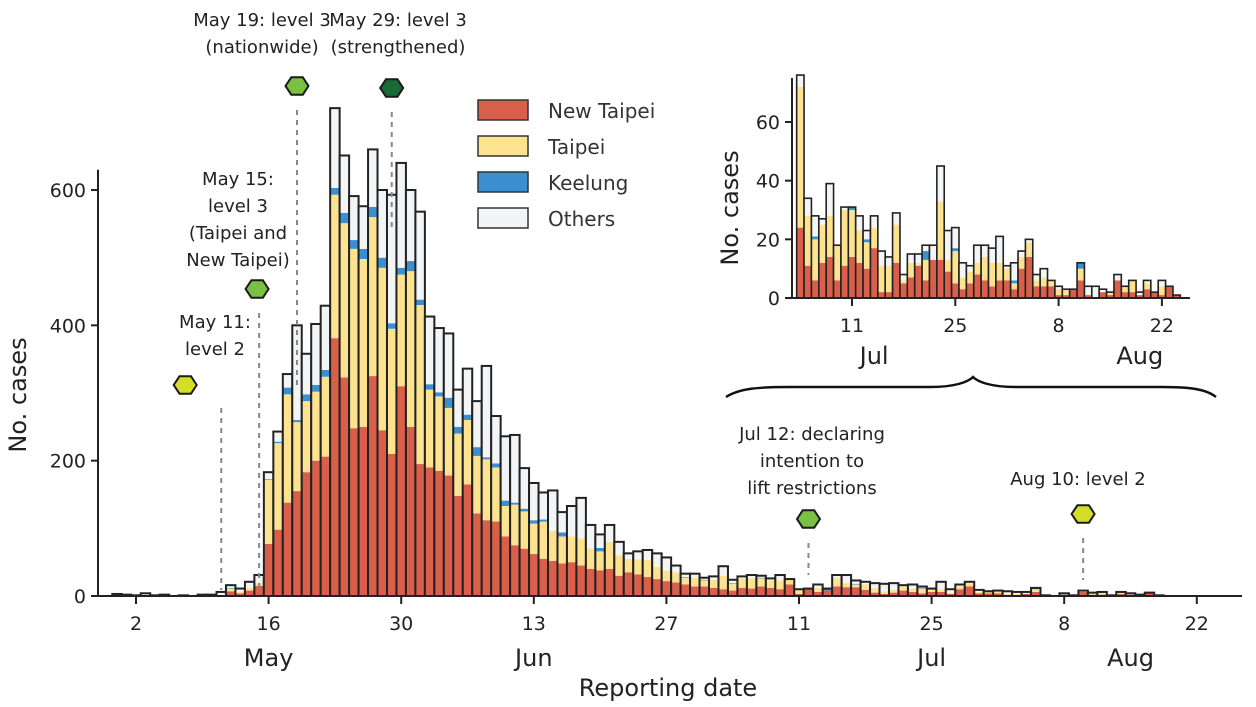 This screenshot has width=1256, height=707. I want to click on x-axis-title: Reporting date, so click(668, 688).